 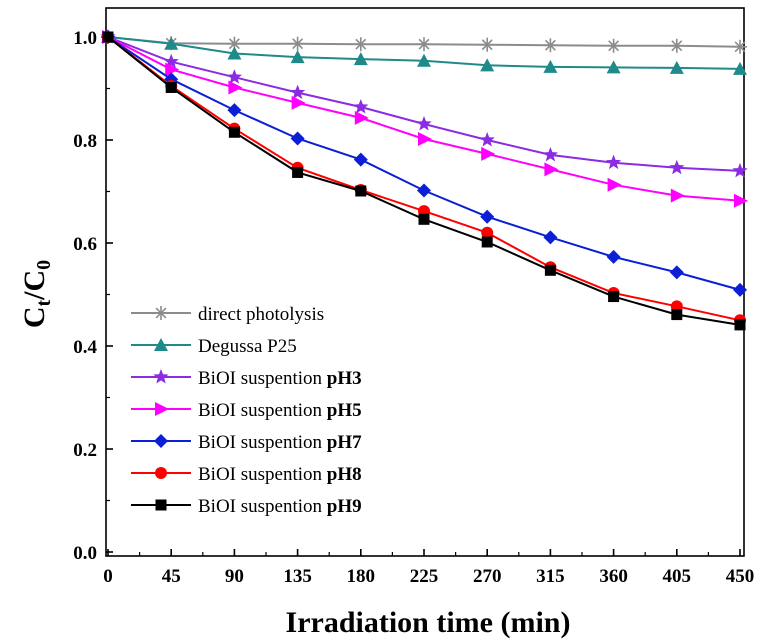 What do you see at coordinates (34, 285) in the screenshot?
I see `y-title-slash: /C` at bounding box center [34, 285].